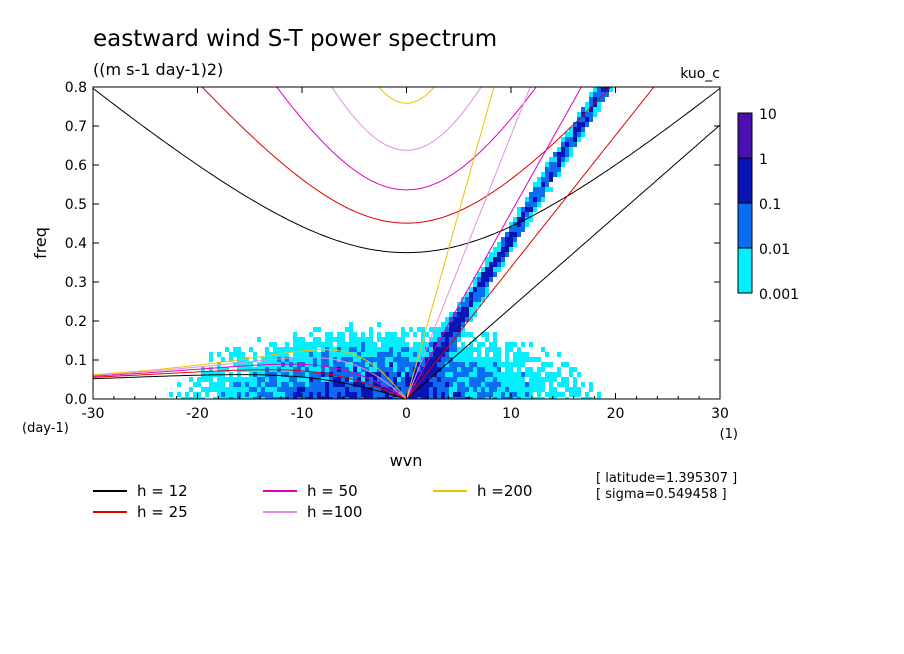 Image resolution: width=904 pixels, height=654 pixels. What do you see at coordinates (45, 428) in the screenshot?
I see `y-unit-label: (day-1)` at bounding box center [45, 428].